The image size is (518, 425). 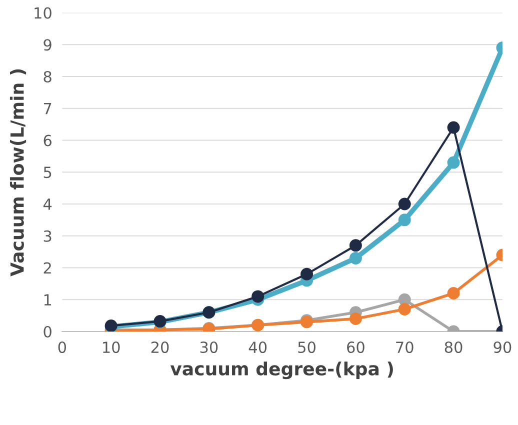 I want to click on y-tick-label: 6, so click(x=48, y=140).